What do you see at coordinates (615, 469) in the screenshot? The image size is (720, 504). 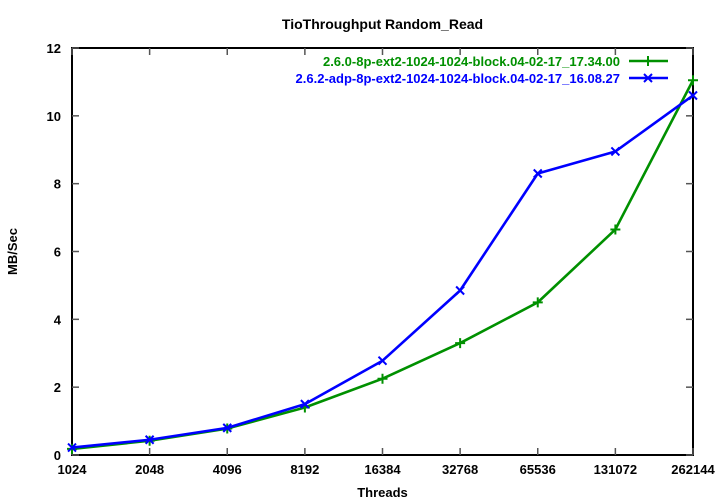 I see `x-tick-label: 131072` at bounding box center [615, 469].